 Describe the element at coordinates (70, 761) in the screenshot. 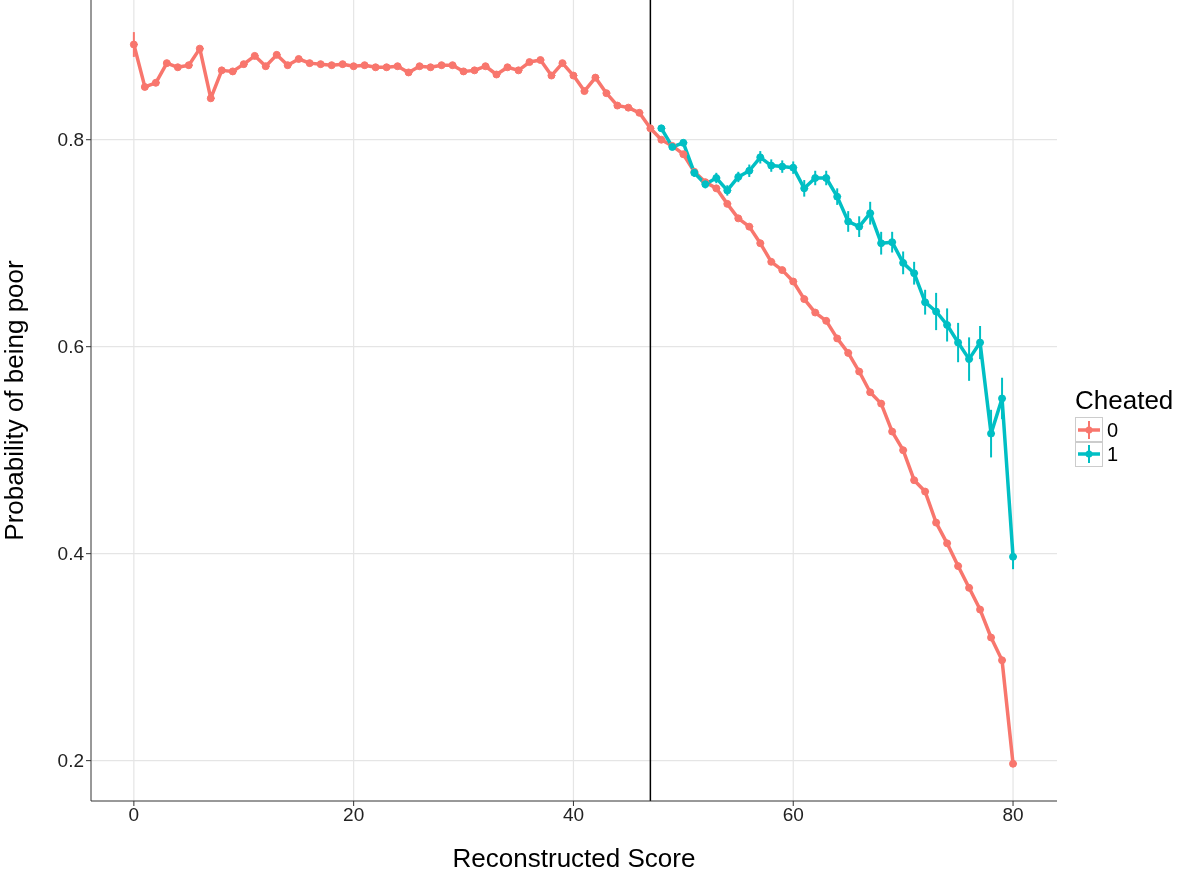

I see `y-tick-label: 0.2` at that location.